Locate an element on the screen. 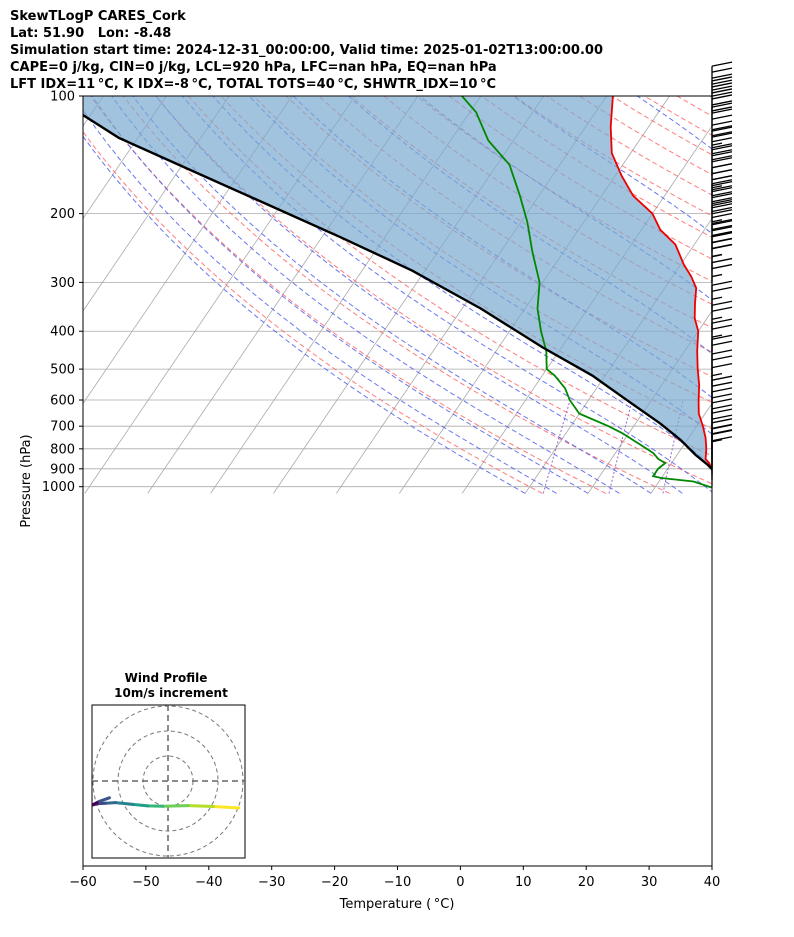 The height and width of the screenshot is (937, 794). y-tick-label: 1000 is located at coordinates (58, 487).